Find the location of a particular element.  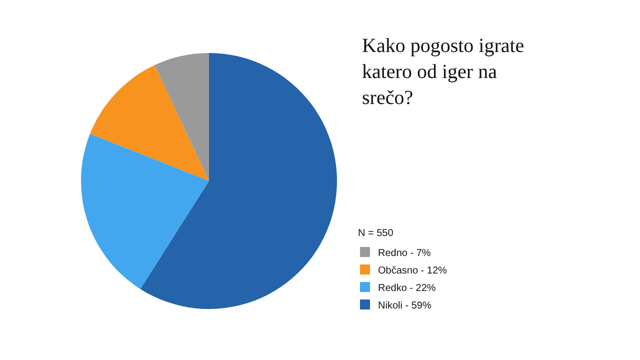

legend-label: Občasno - 12% is located at coordinates (413, 271).